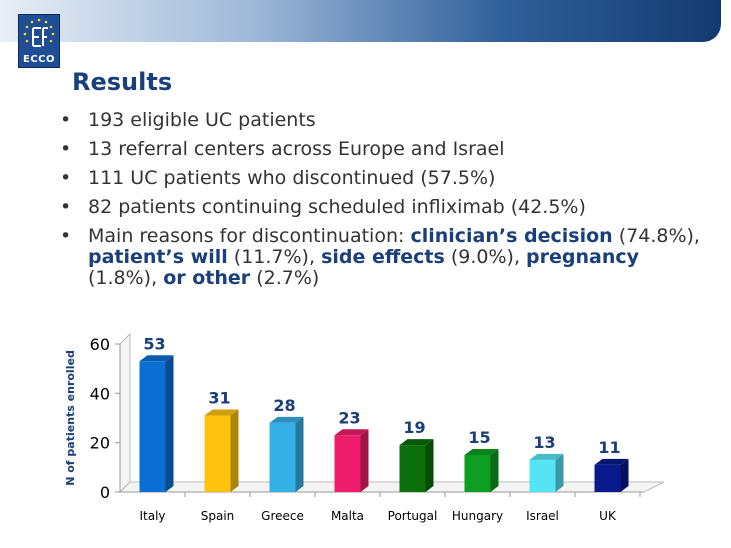 This screenshot has width=731, height=548. I want to click on ecco-logo: ECCO, so click(39, 41).